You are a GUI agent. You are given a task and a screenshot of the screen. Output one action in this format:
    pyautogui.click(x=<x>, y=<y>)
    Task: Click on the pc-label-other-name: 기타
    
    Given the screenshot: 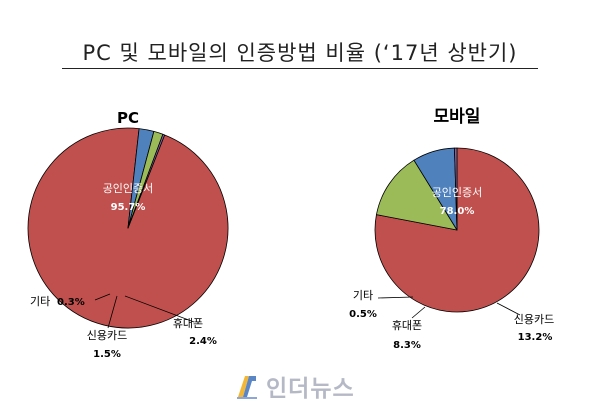 What is the action you would take?
    pyautogui.click(x=40, y=301)
    